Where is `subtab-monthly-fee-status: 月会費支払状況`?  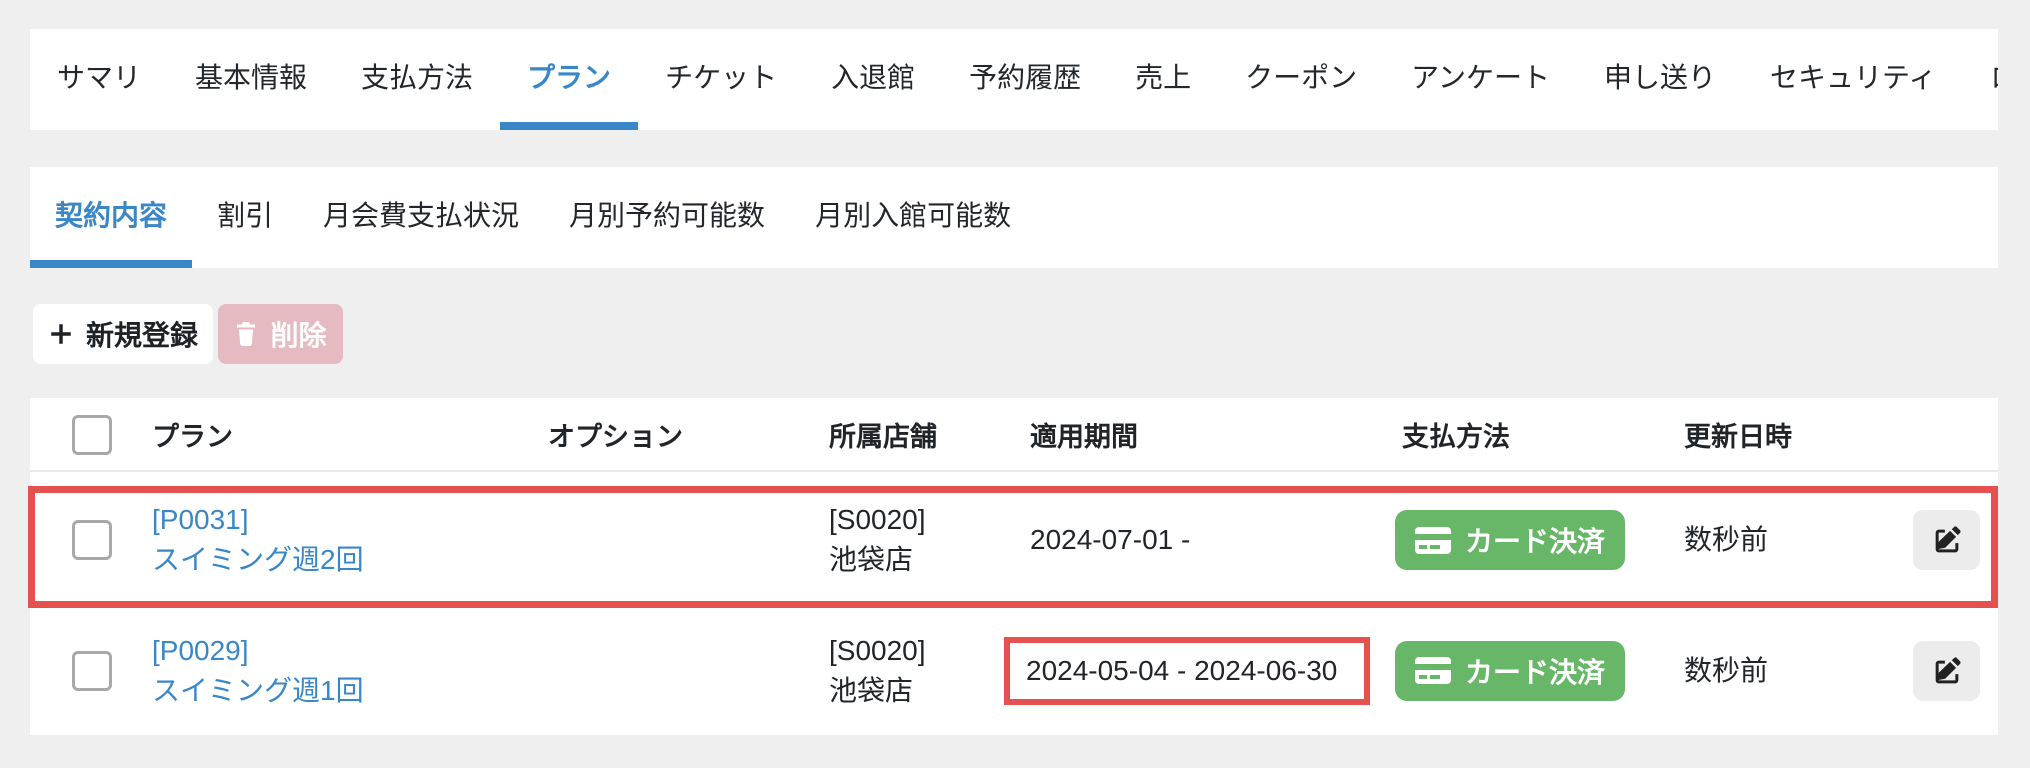 subtab-monthly-fee-status: 月会費支払状況 is located at coordinates (421, 215).